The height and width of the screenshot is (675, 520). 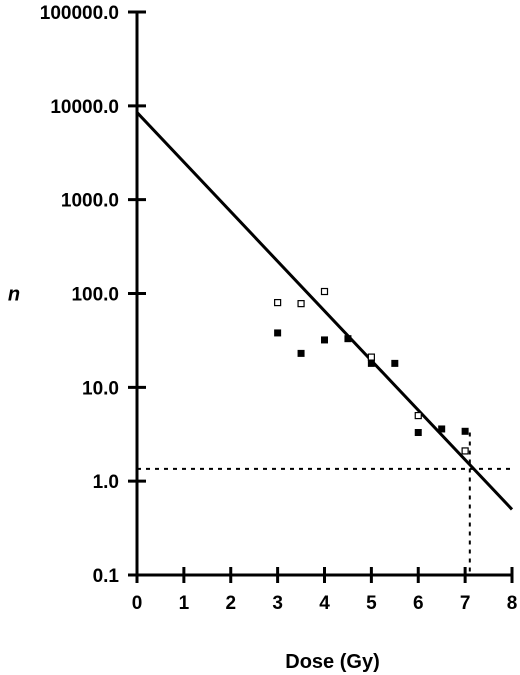 I want to click on y-tick-label: 1.0, so click(x=106, y=482).